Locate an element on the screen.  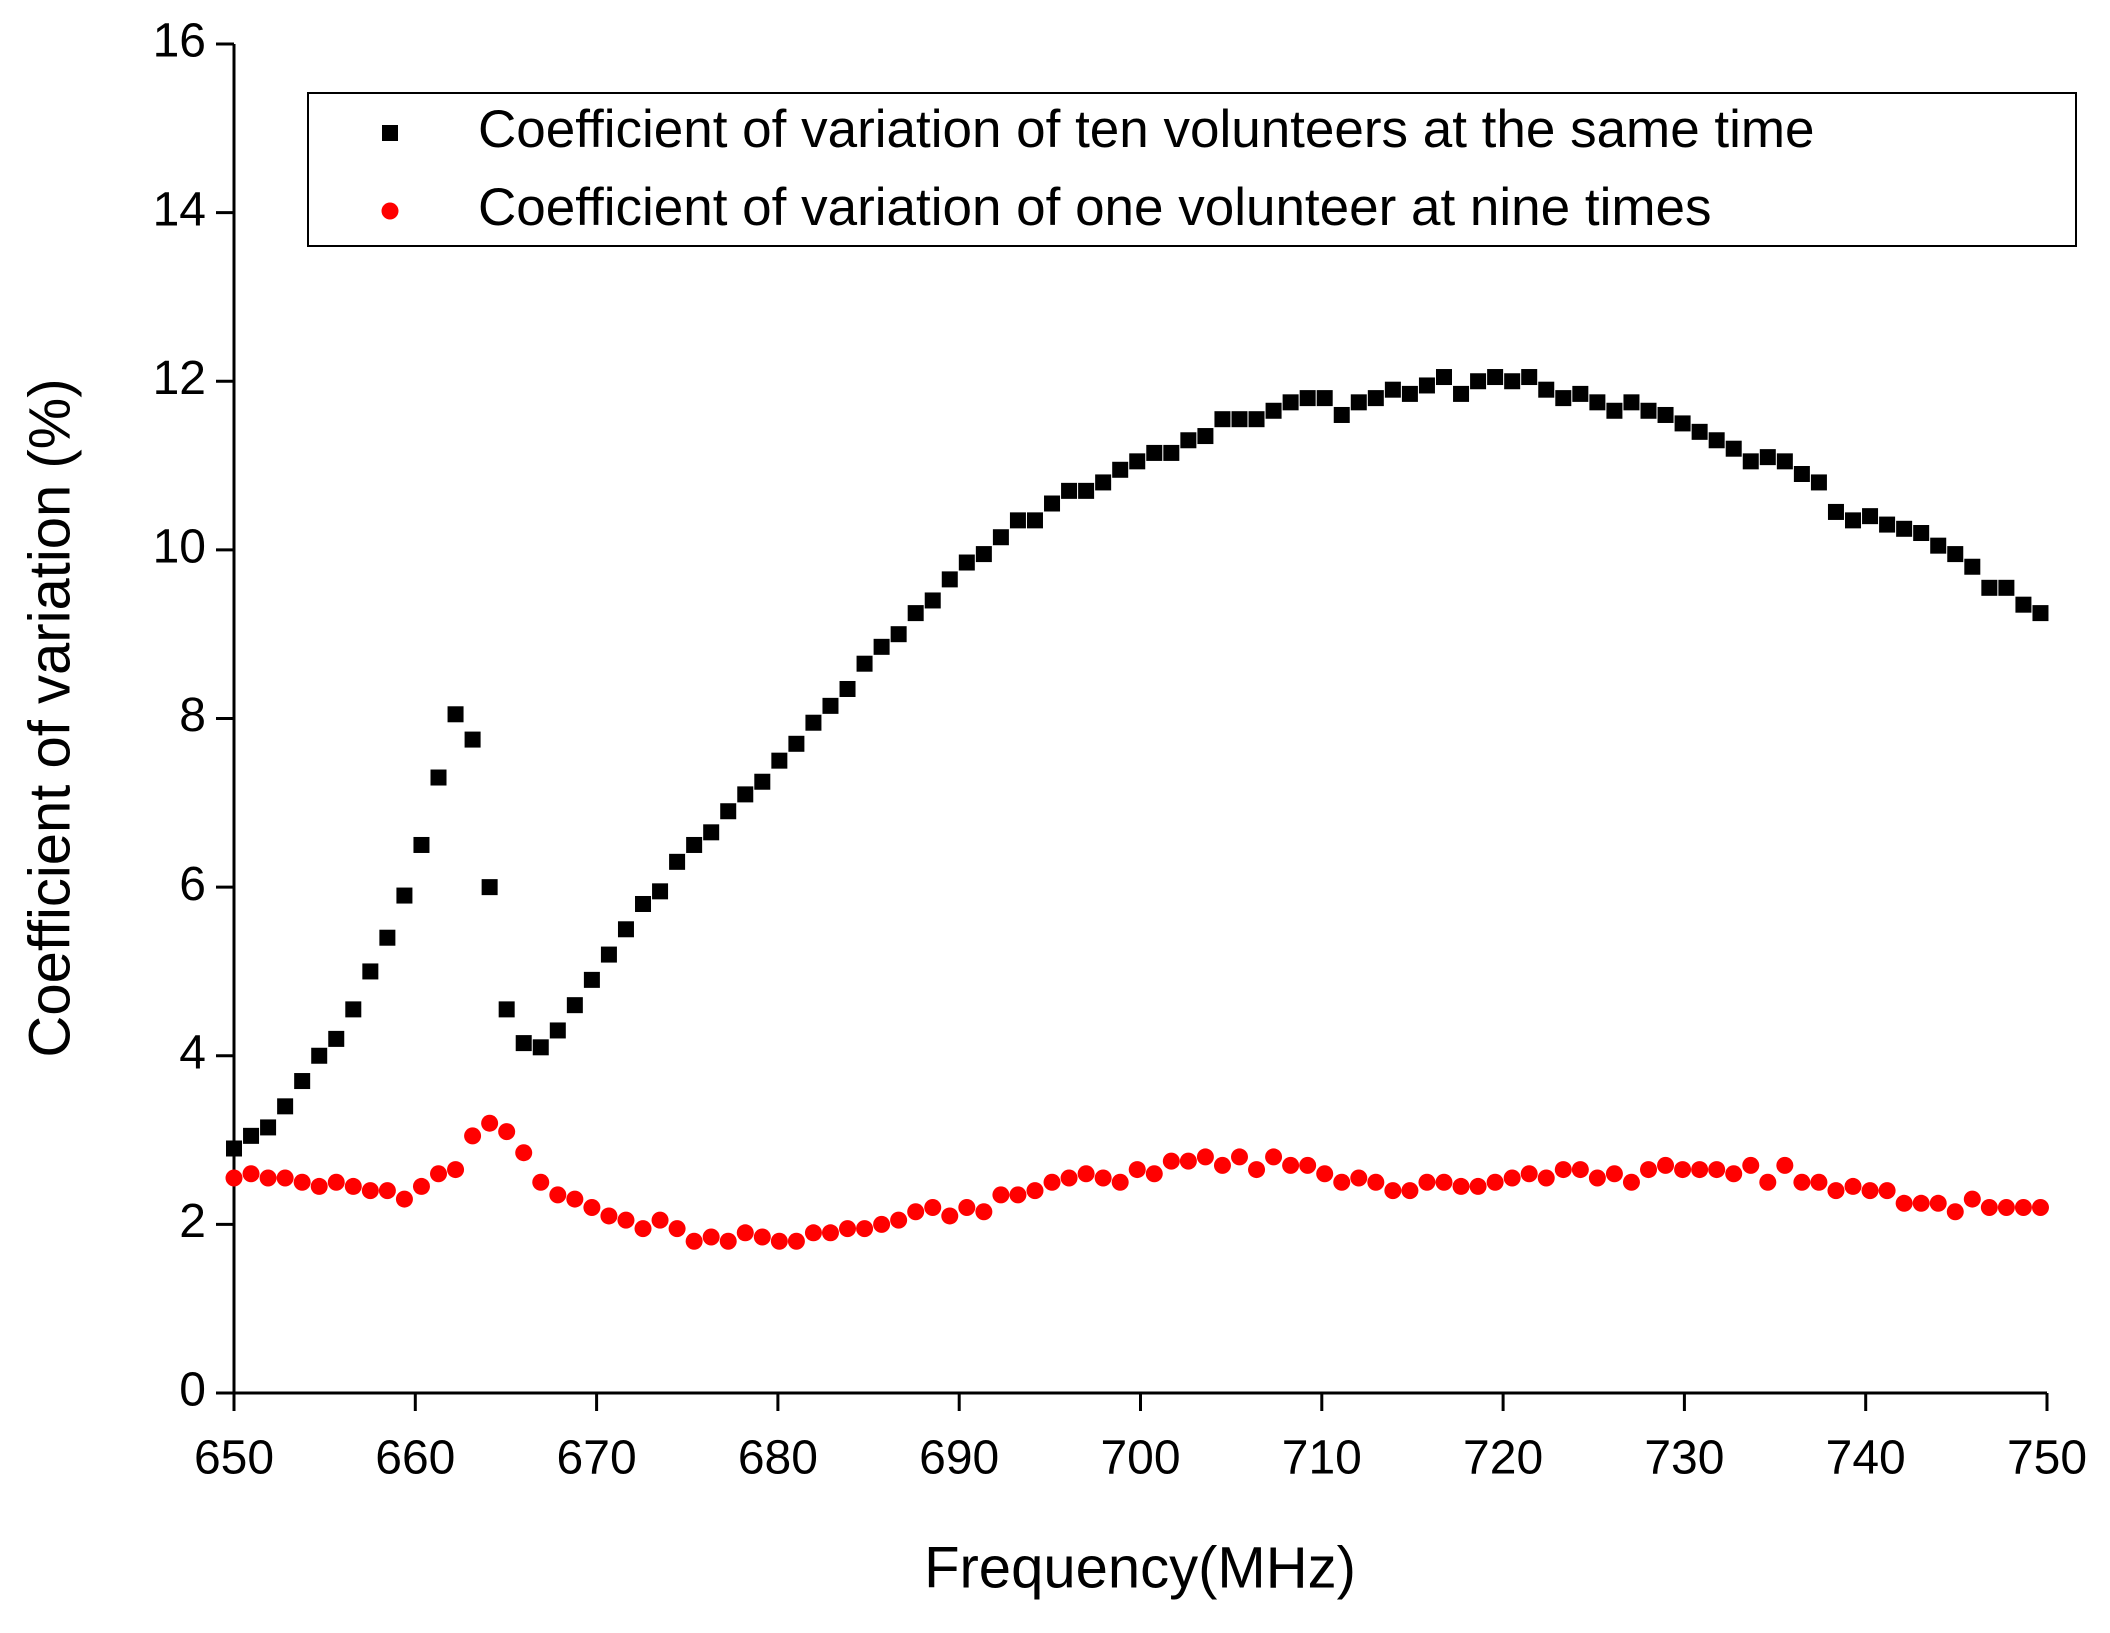
y-axis-title: Coefficient of variation (%) is located at coordinates (49, 717).